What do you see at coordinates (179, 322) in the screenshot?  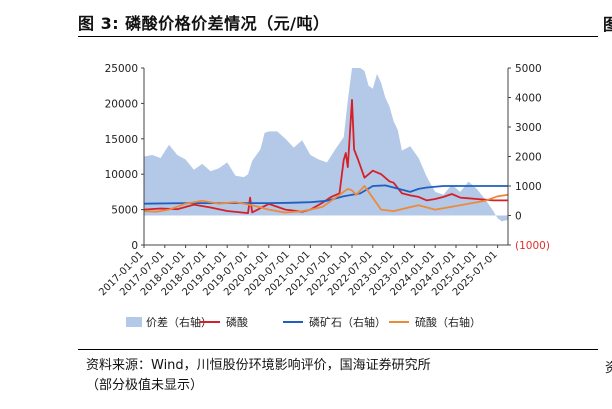 I see `legend-label: 价差（右轴）` at bounding box center [179, 322].